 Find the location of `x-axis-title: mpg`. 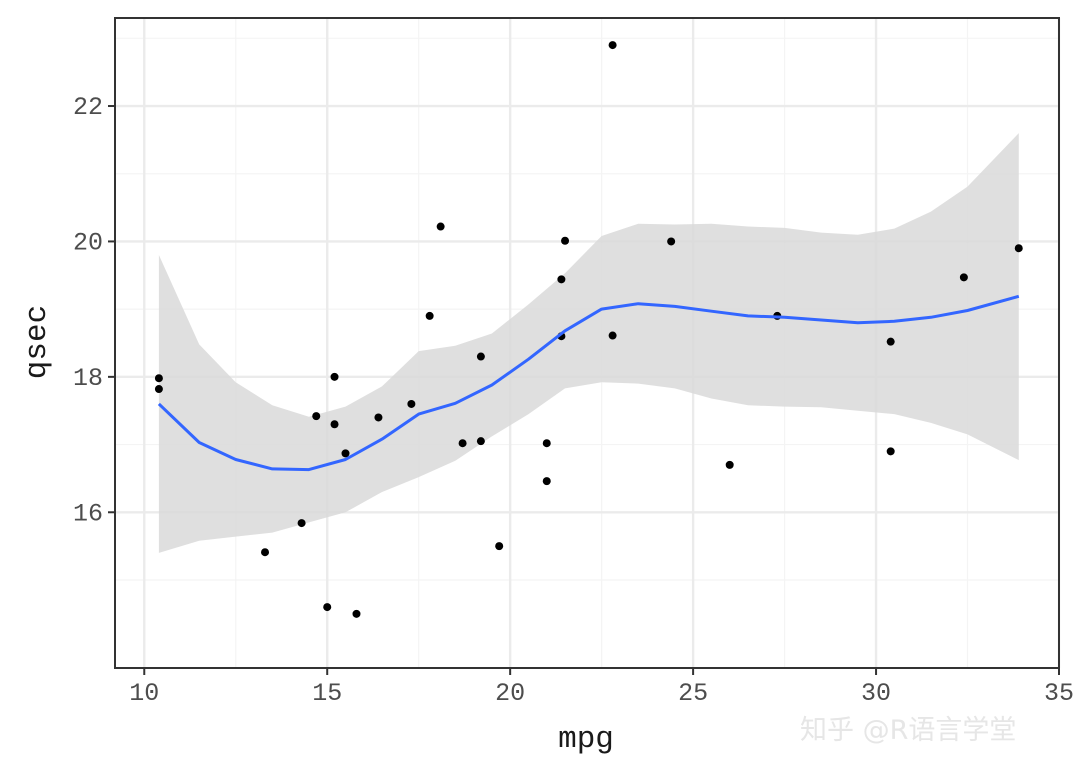

x-axis-title: mpg is located at coordinates (586, 739).